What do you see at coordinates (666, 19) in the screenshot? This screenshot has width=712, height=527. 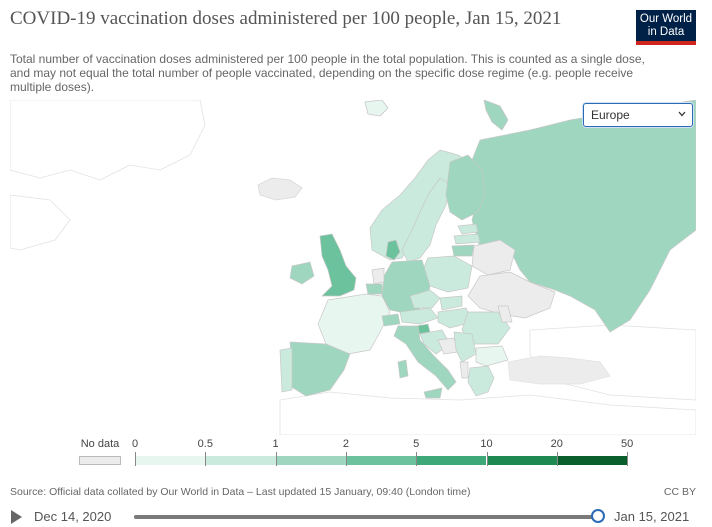 I see `logo-line-1: Our World` at bounding box center [666, 19].